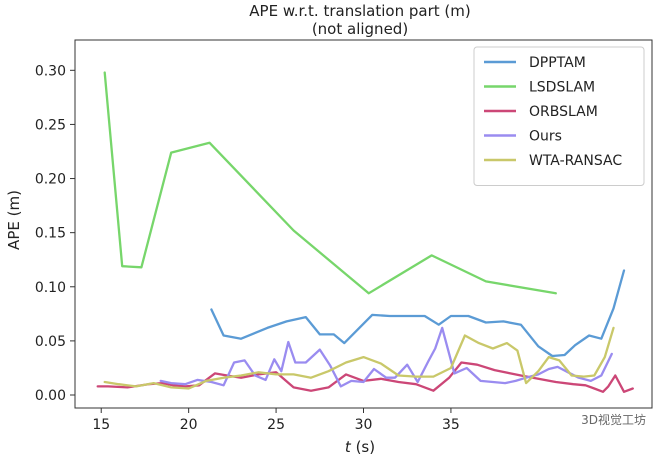  Describe the element at coordinates (359, 11) in the screenshot. I see `chart-title: APE w.r.t. translation part (m)` at that location.